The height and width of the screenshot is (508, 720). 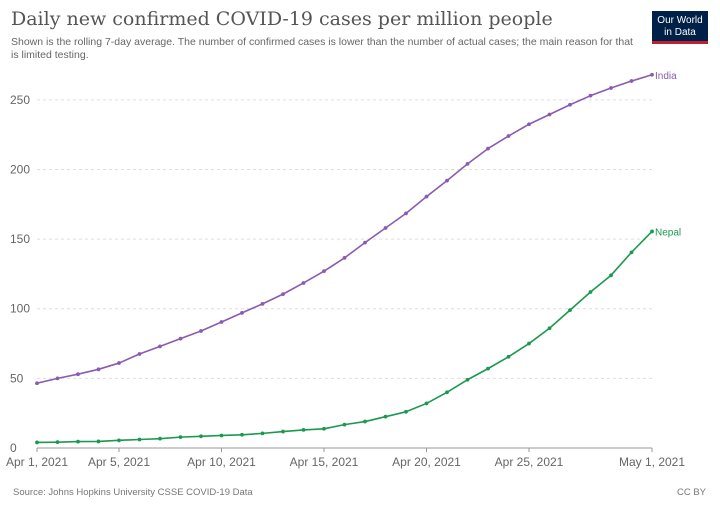 What do you see at coordinates (20, 169) in the screenshot?
I see `y-tick-label: 200` at bounding box center [20, 169].